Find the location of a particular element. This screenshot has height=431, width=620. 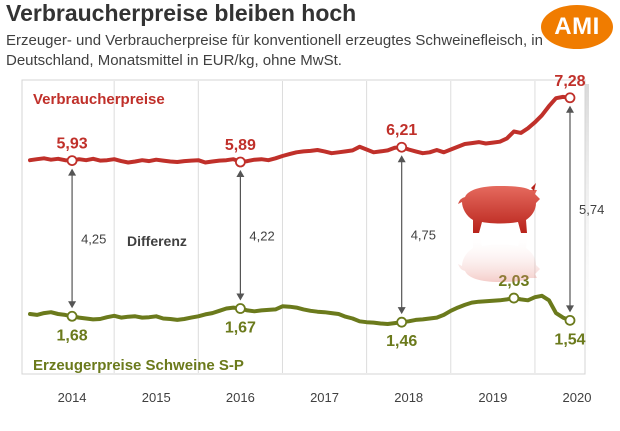

consumer-series-label: Verbraucherpreise is located at coordinates (99, 99).